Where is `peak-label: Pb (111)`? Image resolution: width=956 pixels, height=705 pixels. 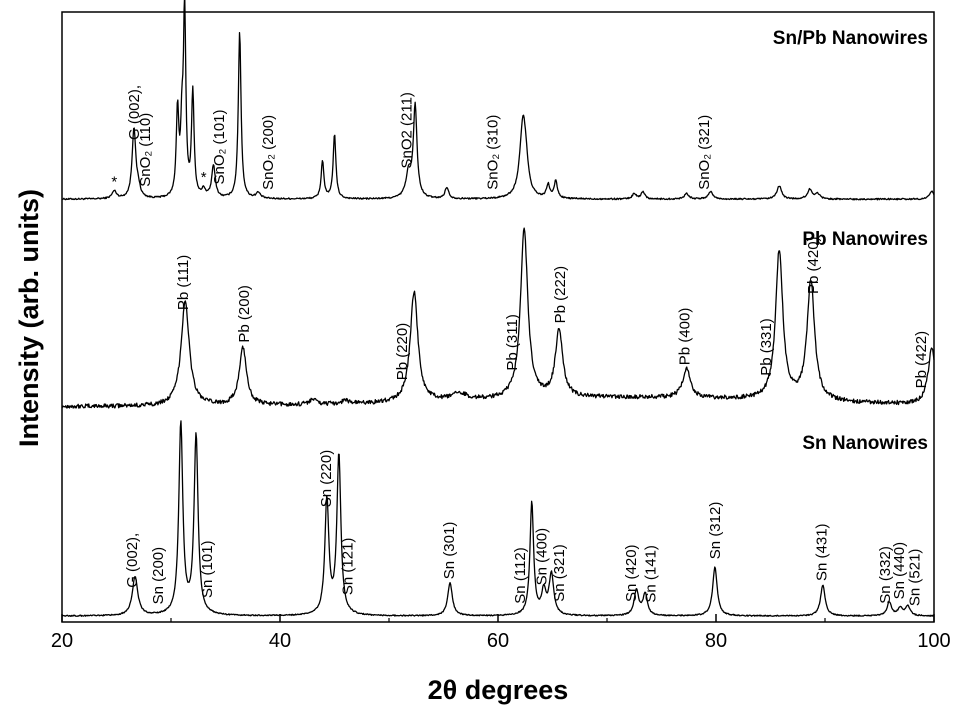
peak-label: Pb (111) is located at coordinates (183, 282).